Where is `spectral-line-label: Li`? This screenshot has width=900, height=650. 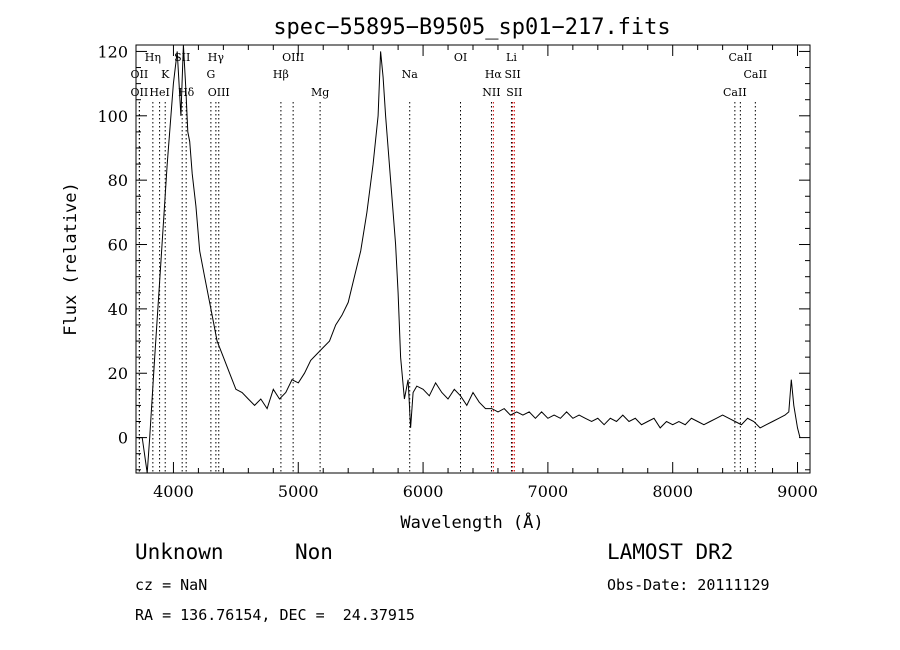
spectral-line-label: Li is located at coordinates (511, 57).